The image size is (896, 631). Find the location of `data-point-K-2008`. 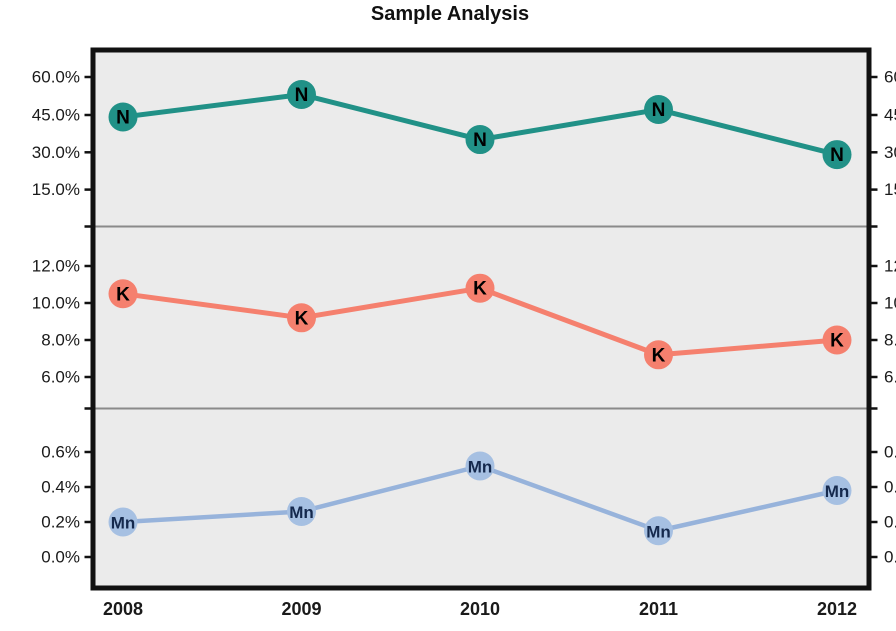

data-point-K-2008 is located at coordinates (123, 294).